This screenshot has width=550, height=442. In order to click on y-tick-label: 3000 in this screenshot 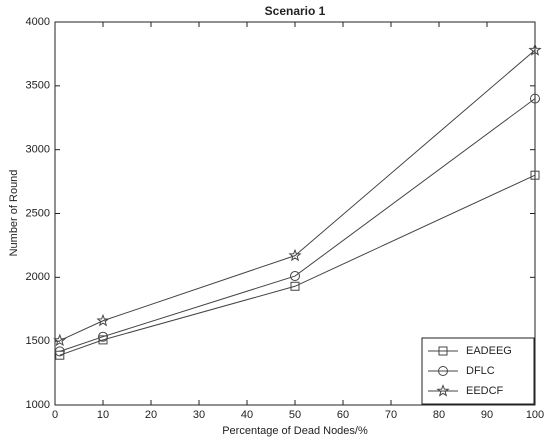, I will do `click(38, 150)`.